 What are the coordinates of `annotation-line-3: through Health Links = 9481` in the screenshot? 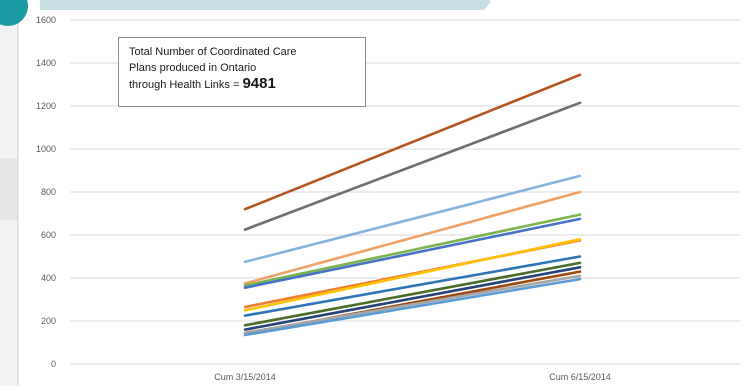 It's located at (242, 84).